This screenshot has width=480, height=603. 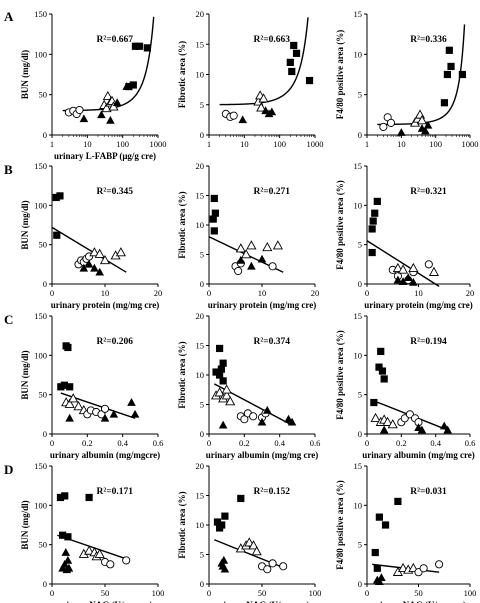 What do you see at coordinates (272, 492) in the screenshot?
I see `r-squared-label: R²=0.152` at bounding box center [272, 492].